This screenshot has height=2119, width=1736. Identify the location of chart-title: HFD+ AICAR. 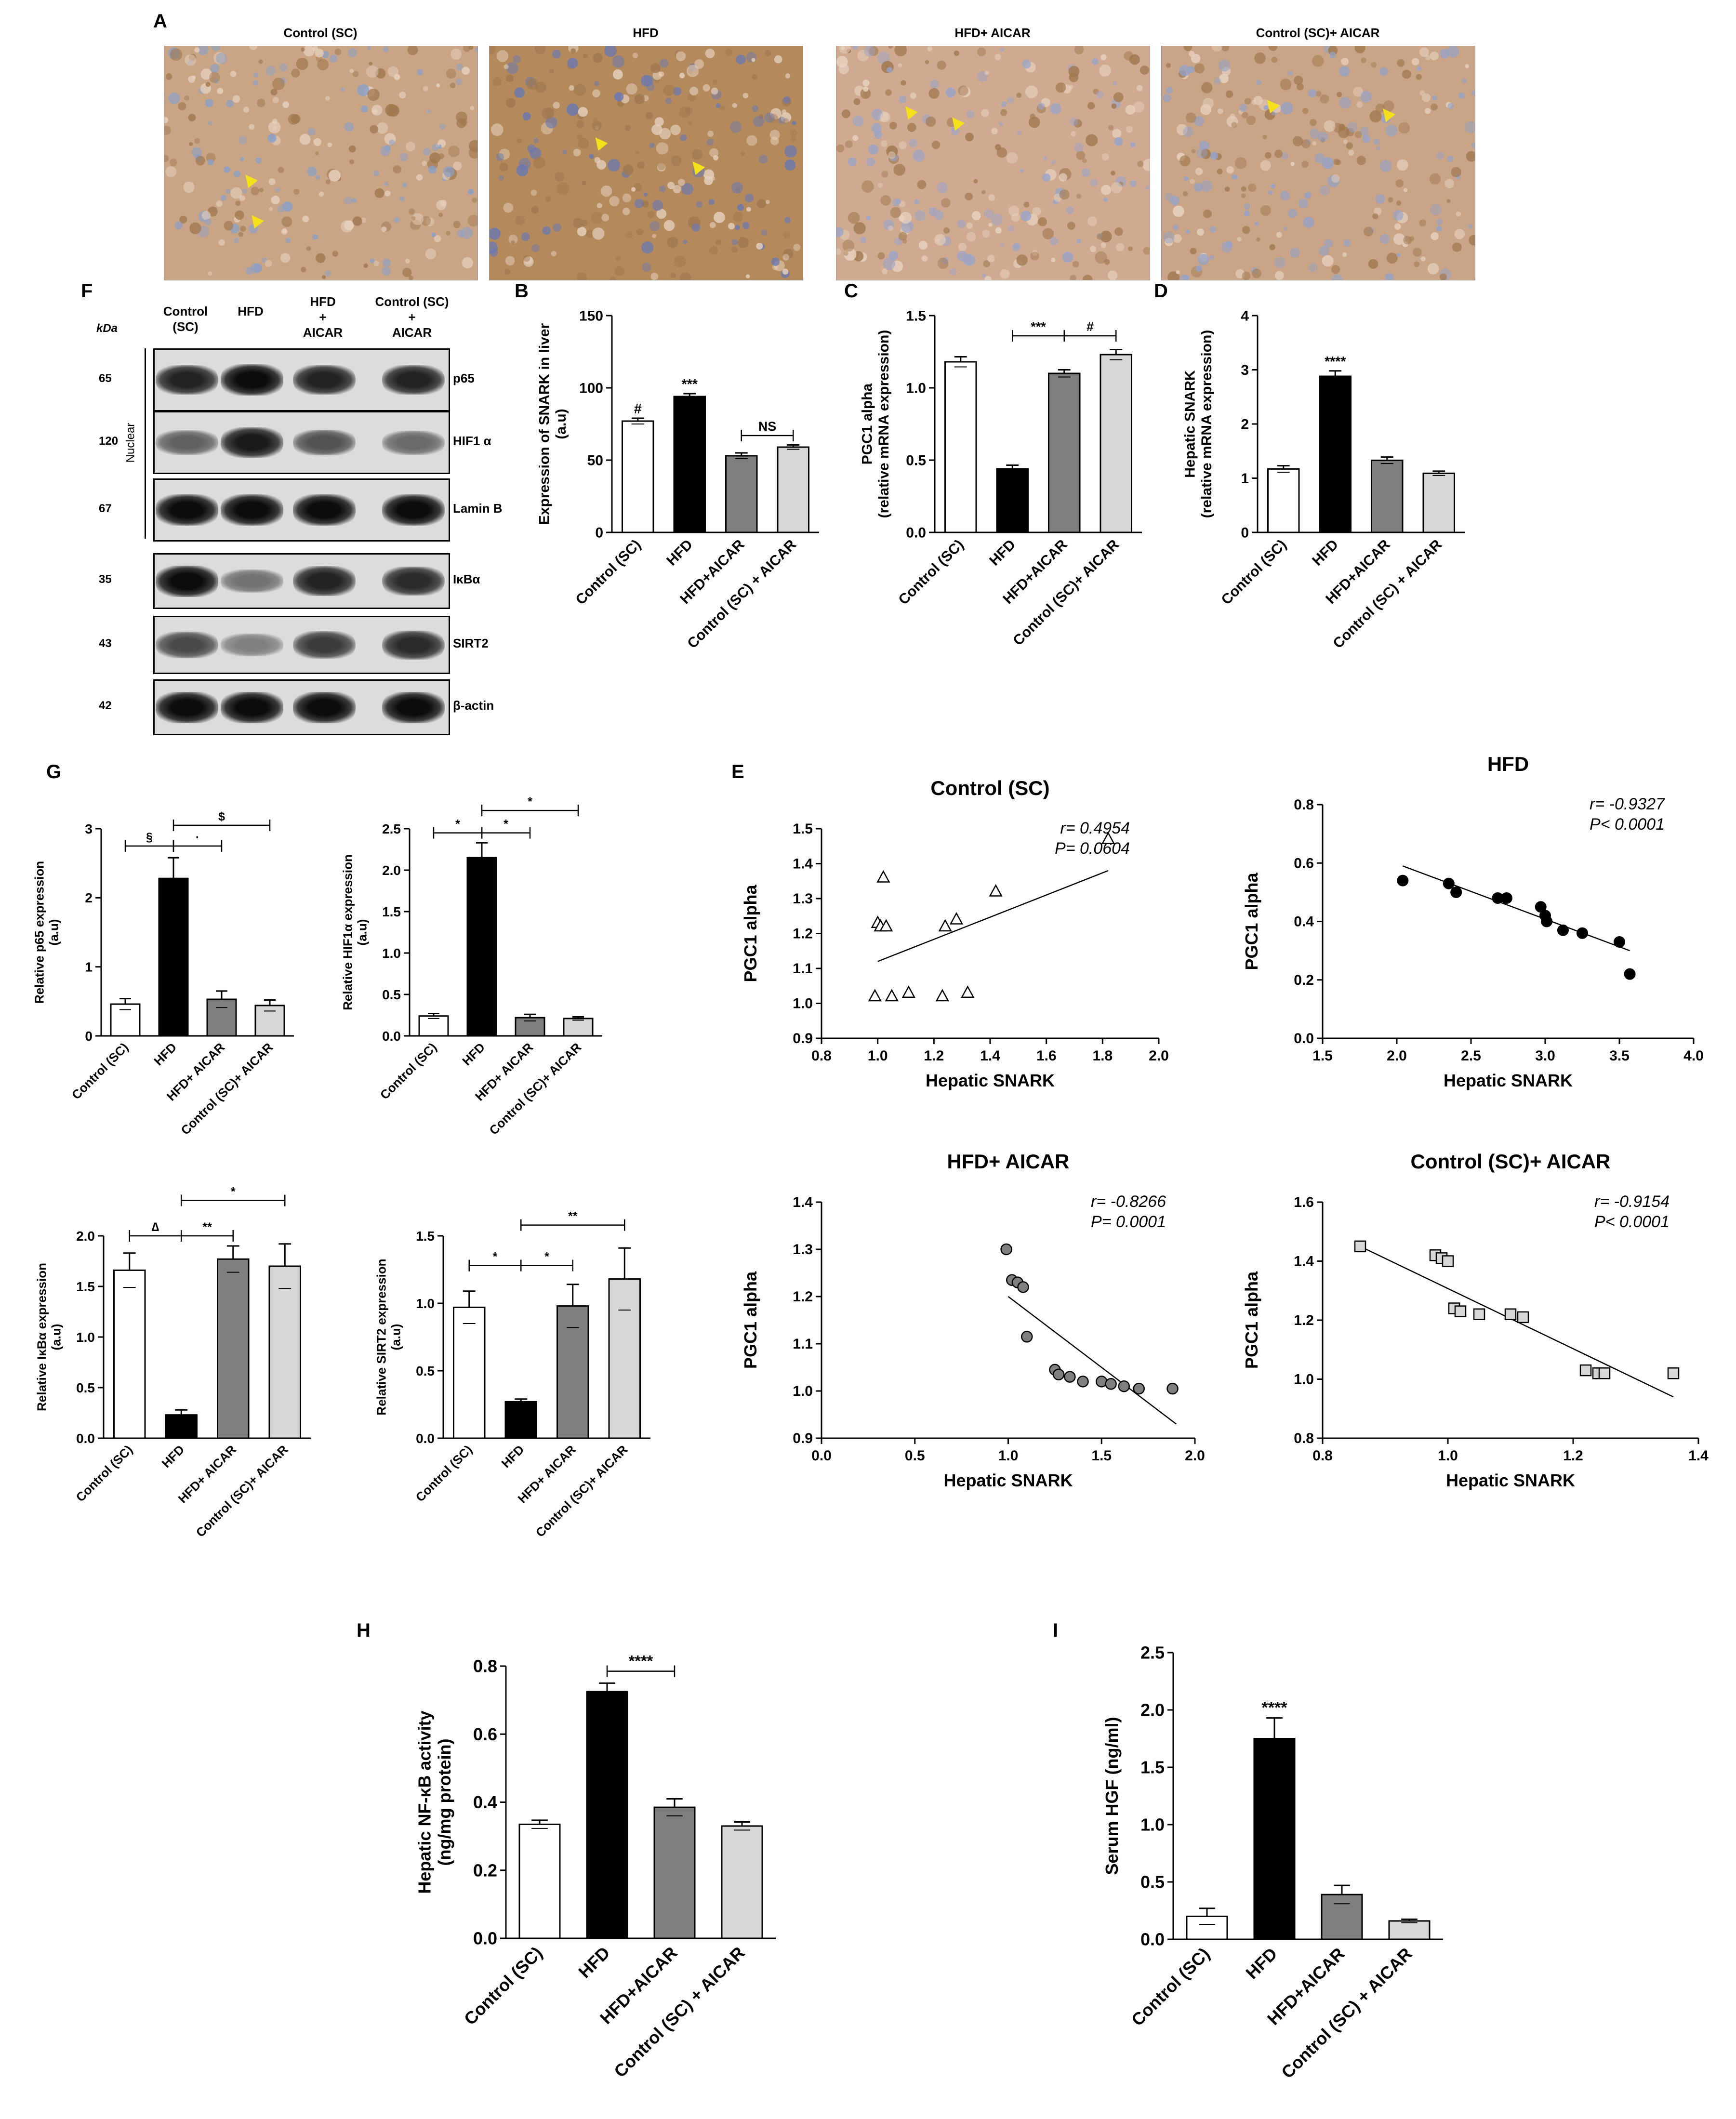
(1009, 1161).